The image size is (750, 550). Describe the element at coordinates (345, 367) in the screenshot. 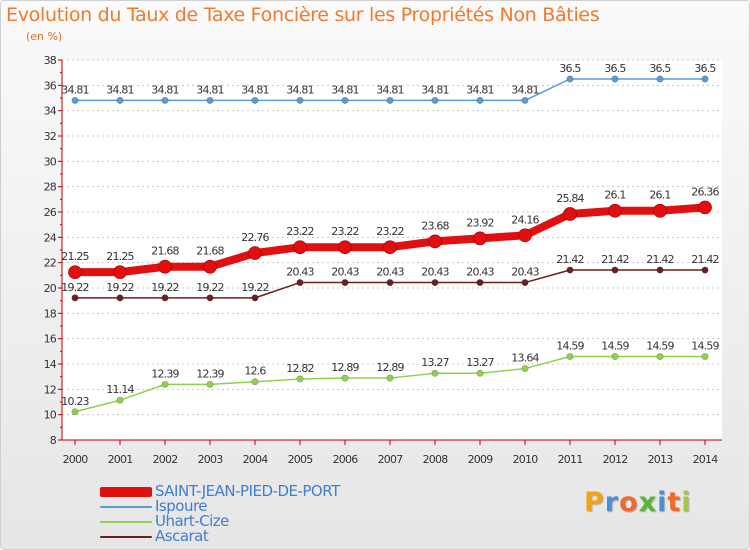

I see `data-label: 12.89` at that location.